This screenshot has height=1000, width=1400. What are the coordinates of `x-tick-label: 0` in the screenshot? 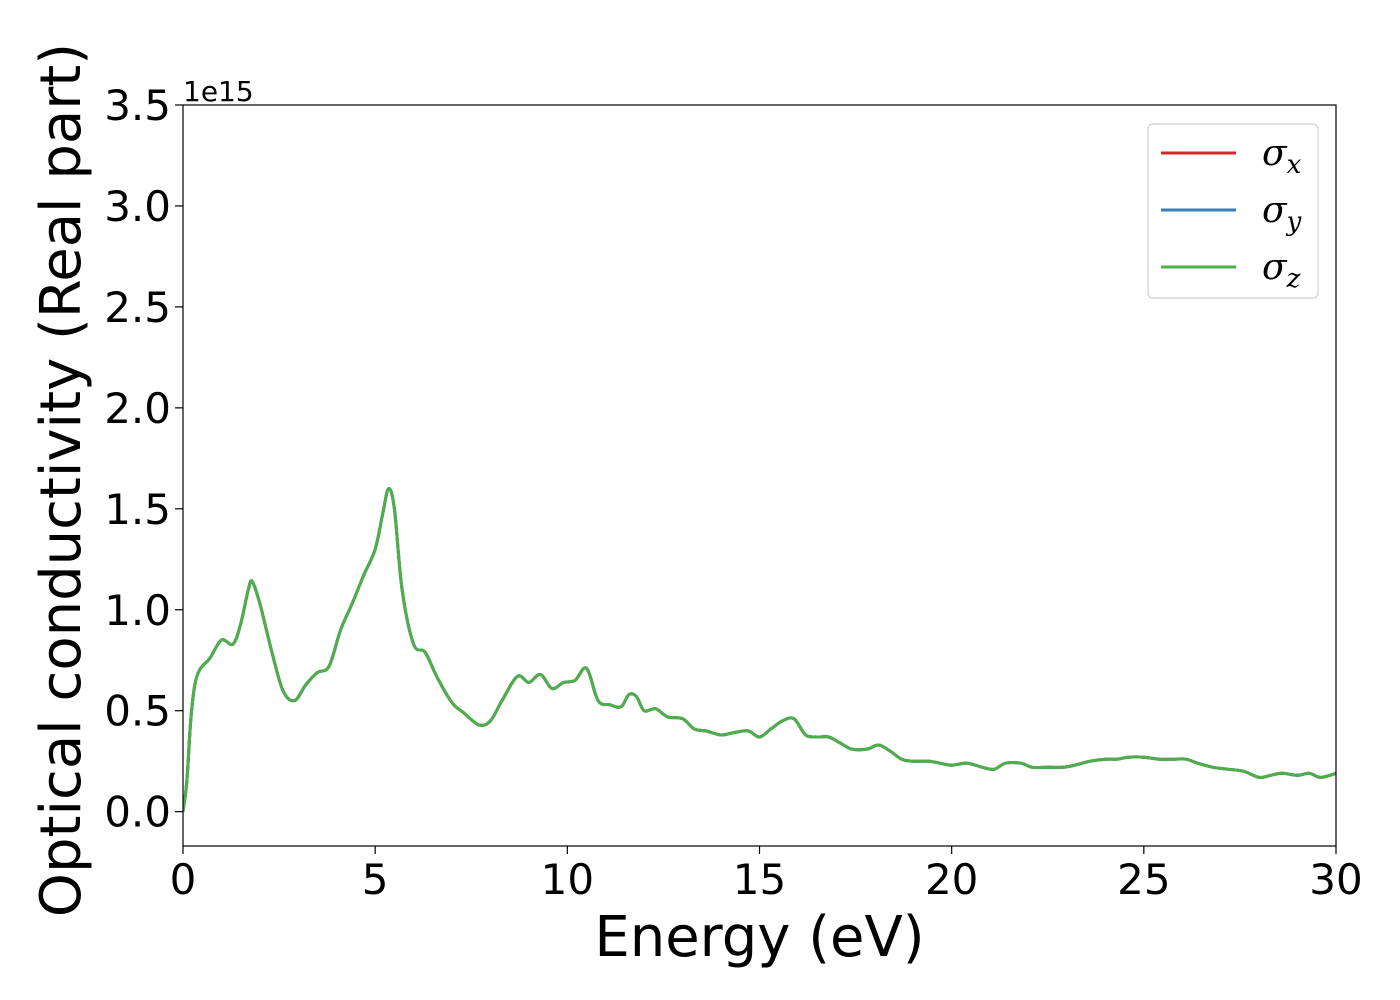 It's located at (183, 879).